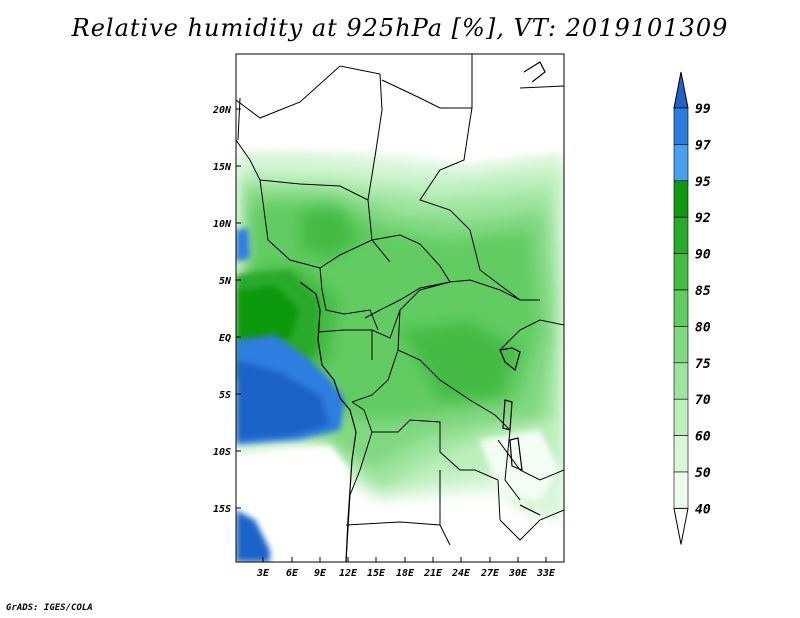  Describe the element at coordinates (692, 308) in the screenshot. I see `colorbar-legend: 99 97 95 92 90 85 80 75 70 60 50 40` at that location.